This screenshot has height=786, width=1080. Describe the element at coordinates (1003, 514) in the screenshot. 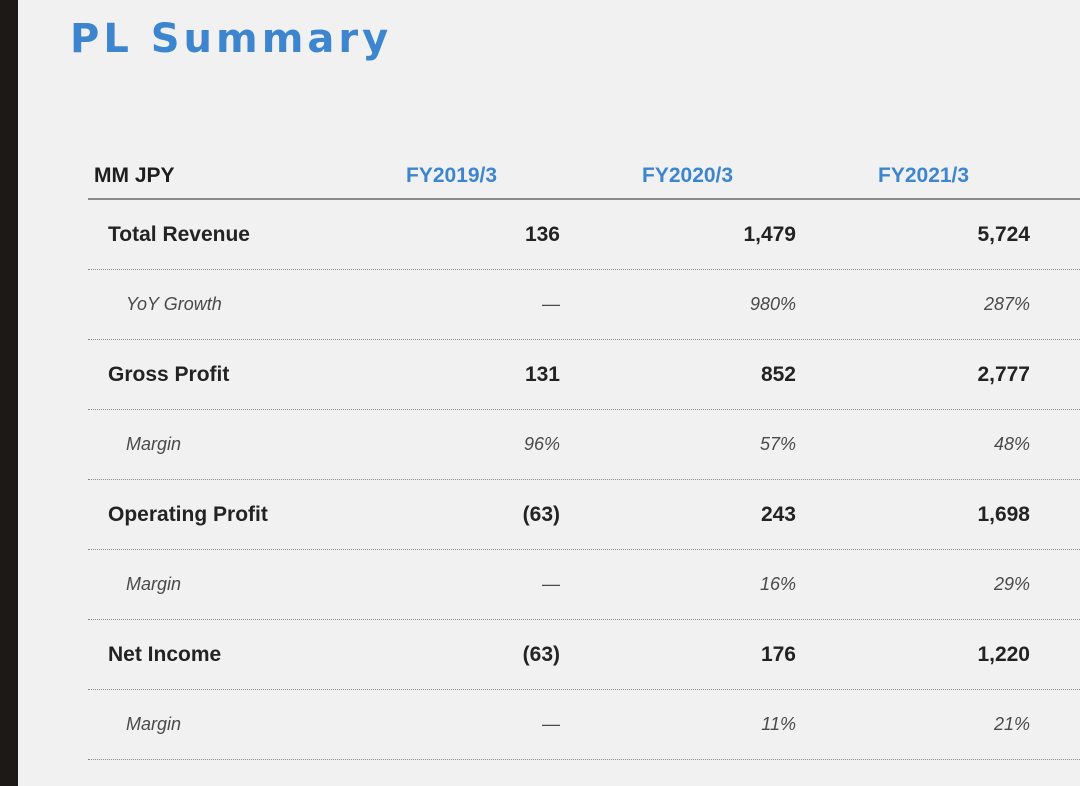

I see `value-fy2021: 1,698` at that location.